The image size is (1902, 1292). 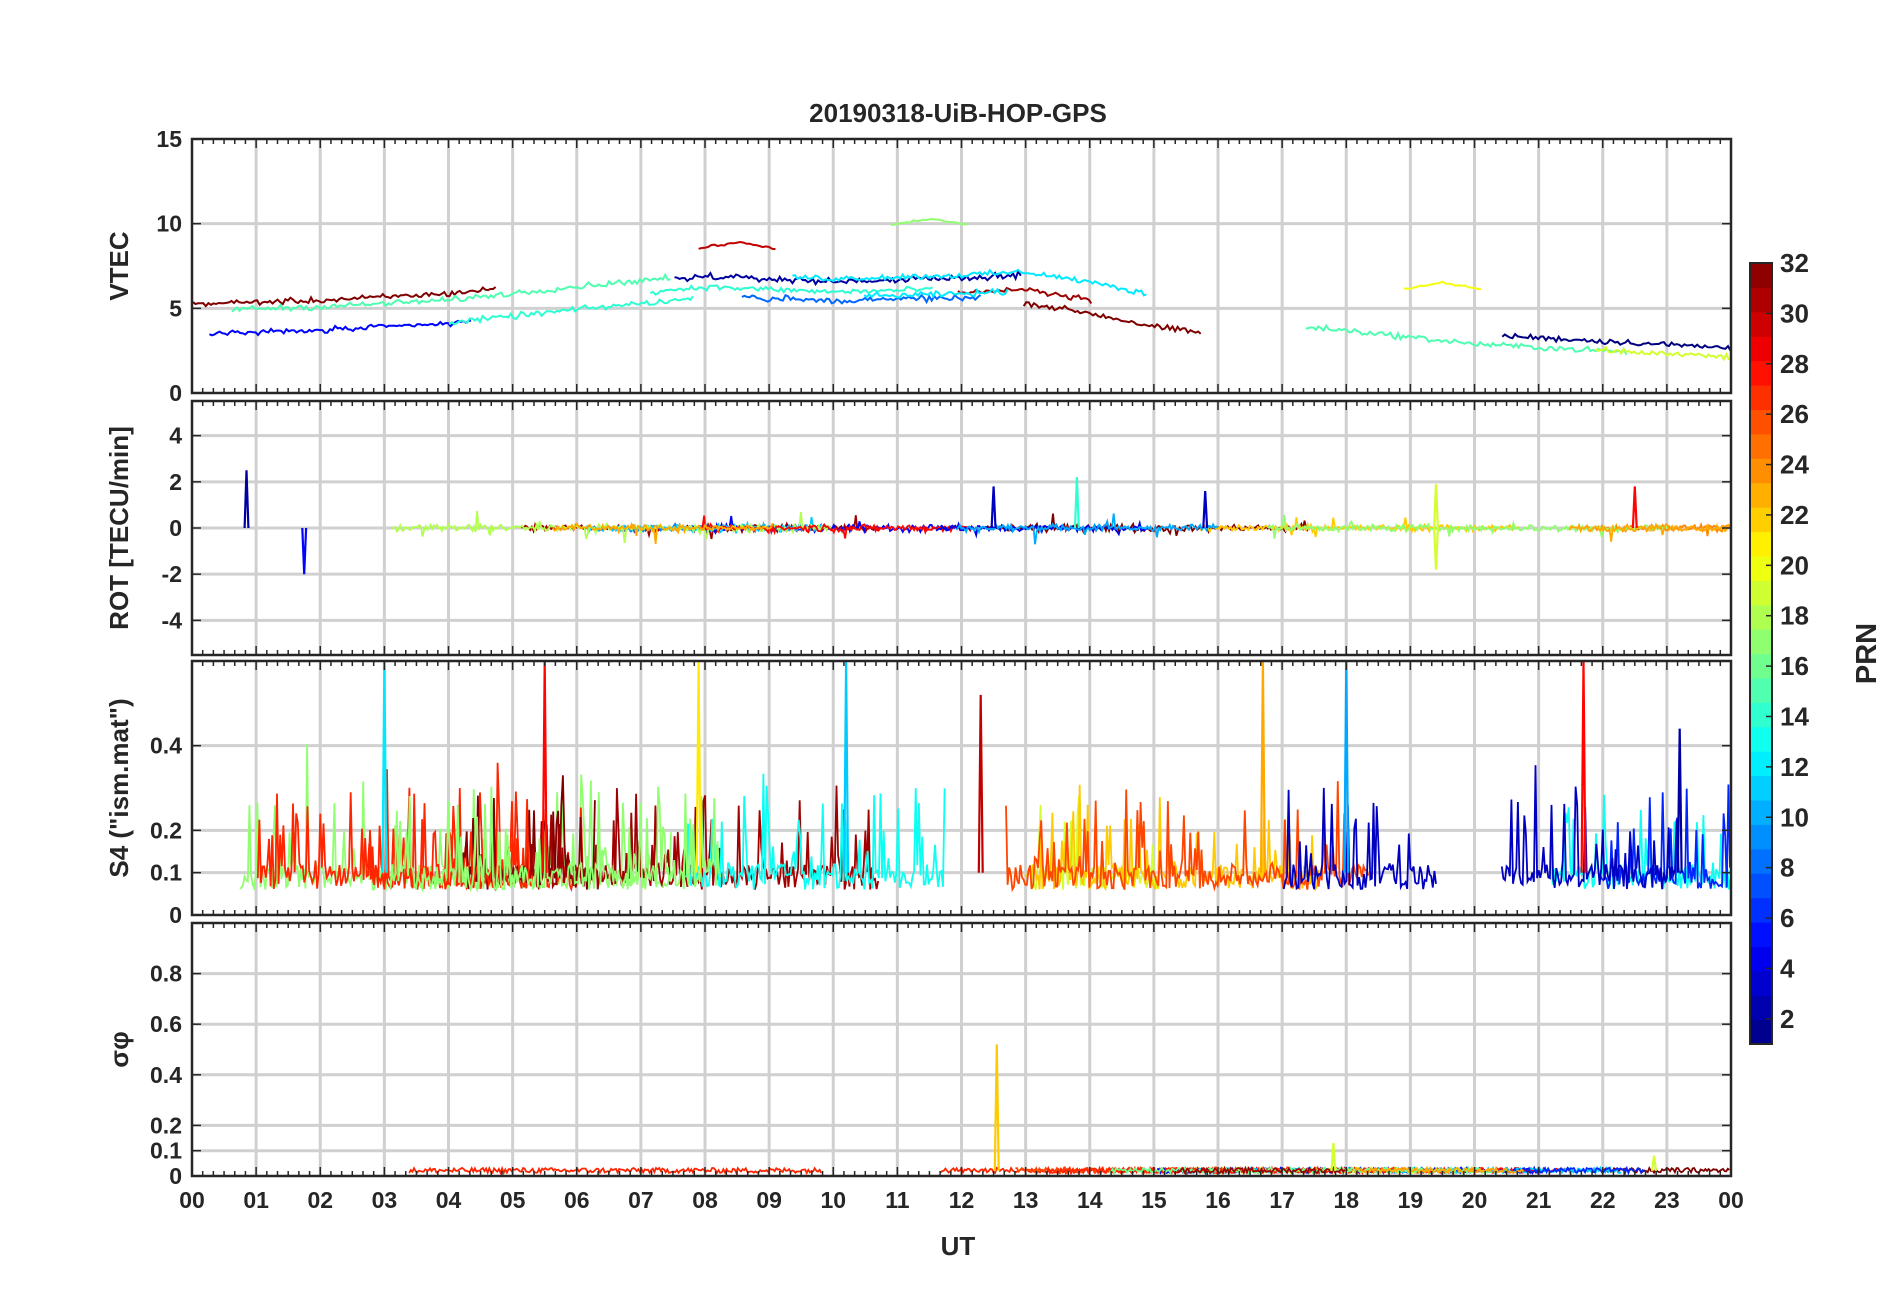 I want to click on x-tick-label: 03, so click(x=385, y=1200).